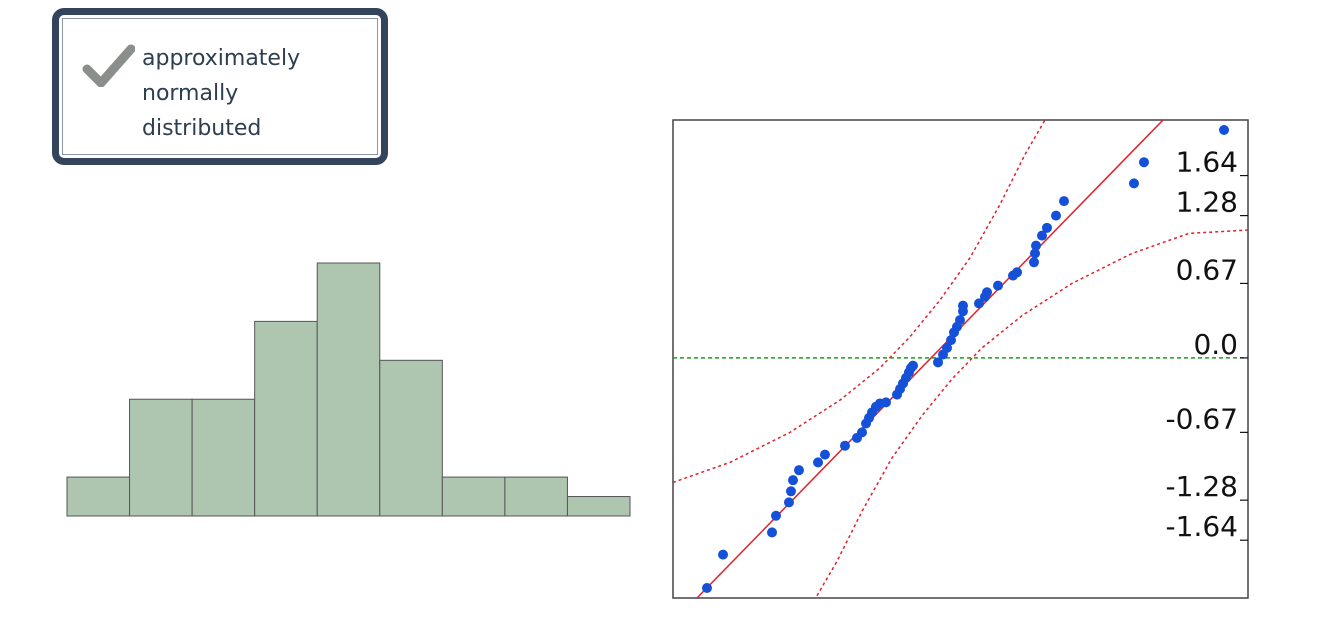 This screenshot has width=1320, height=626. I want to click on y-tick-label: 1.64, so click(1207, 162).